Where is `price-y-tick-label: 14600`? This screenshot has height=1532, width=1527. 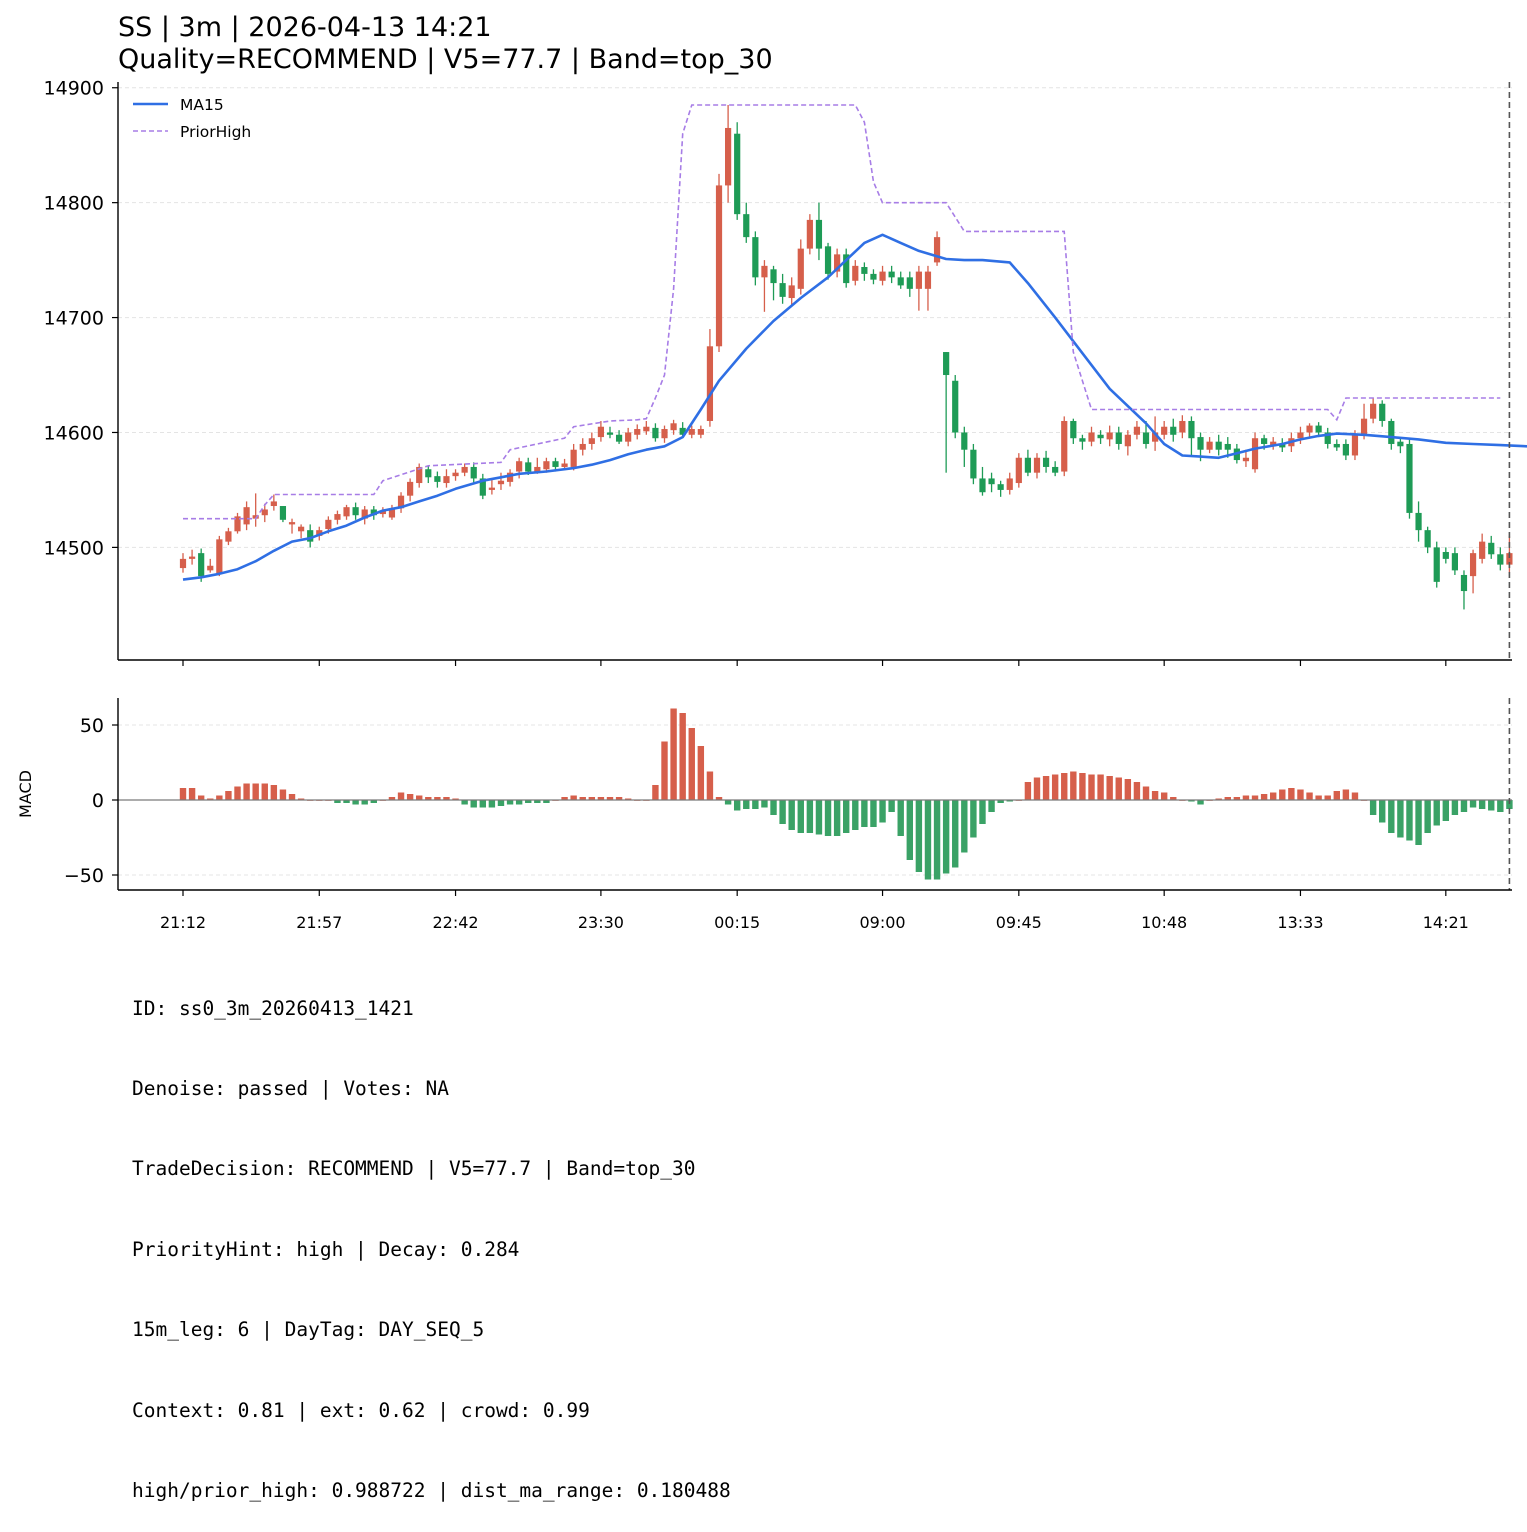 price-y-tick-label: 14600 is located at coordinates (74, 433).